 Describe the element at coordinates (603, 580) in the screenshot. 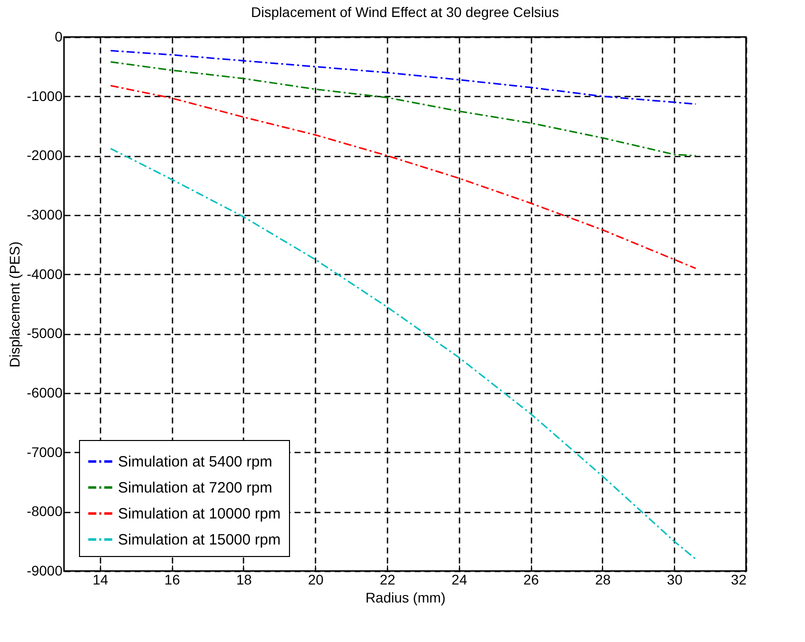

I see `x-tick-label: 28` at that location.